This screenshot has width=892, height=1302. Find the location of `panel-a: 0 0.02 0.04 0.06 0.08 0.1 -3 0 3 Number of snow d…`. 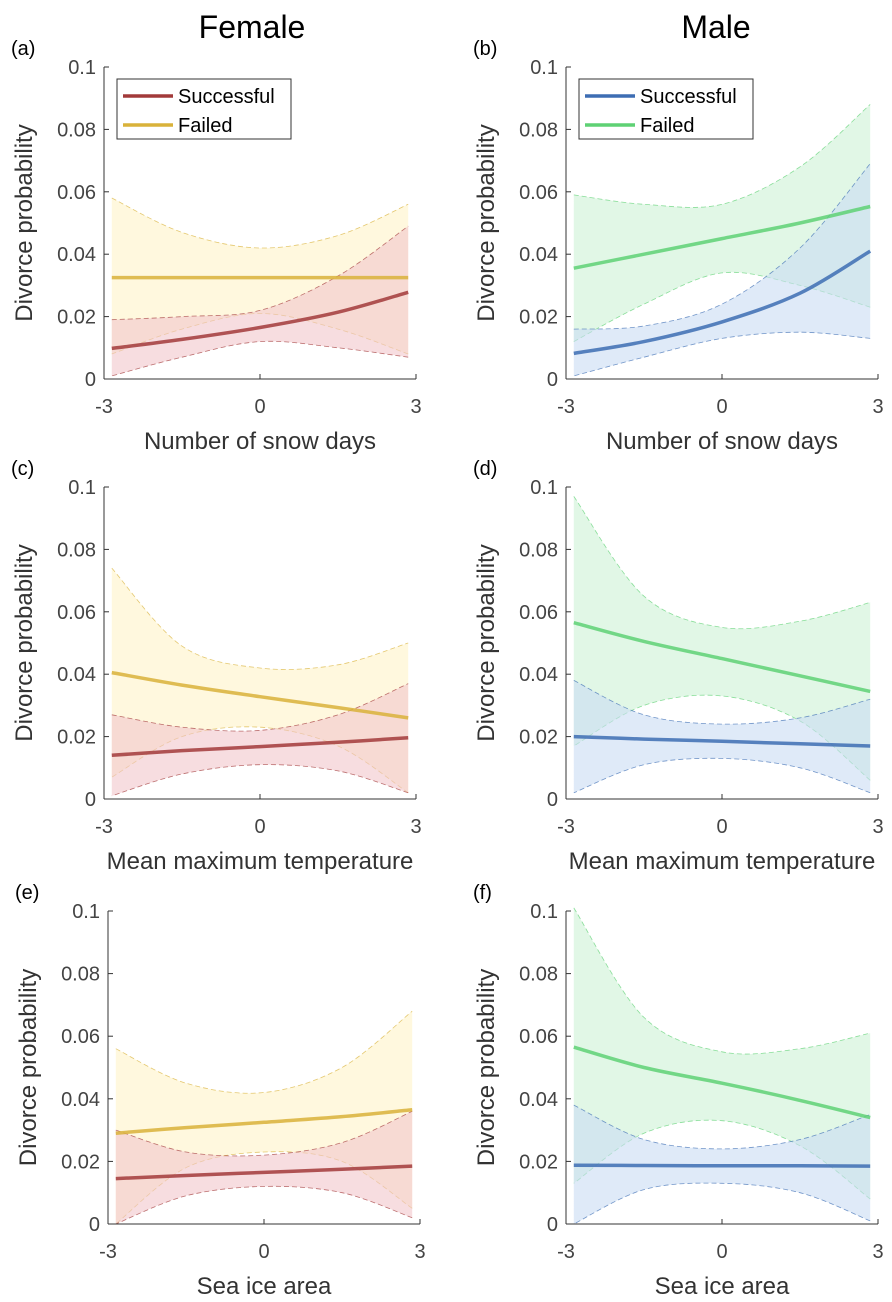

panel-a: 0 0.02 0.04 0.06 0.08 0.1 -3 0 3 Number of snow d… is located at coordinates (216, 246).